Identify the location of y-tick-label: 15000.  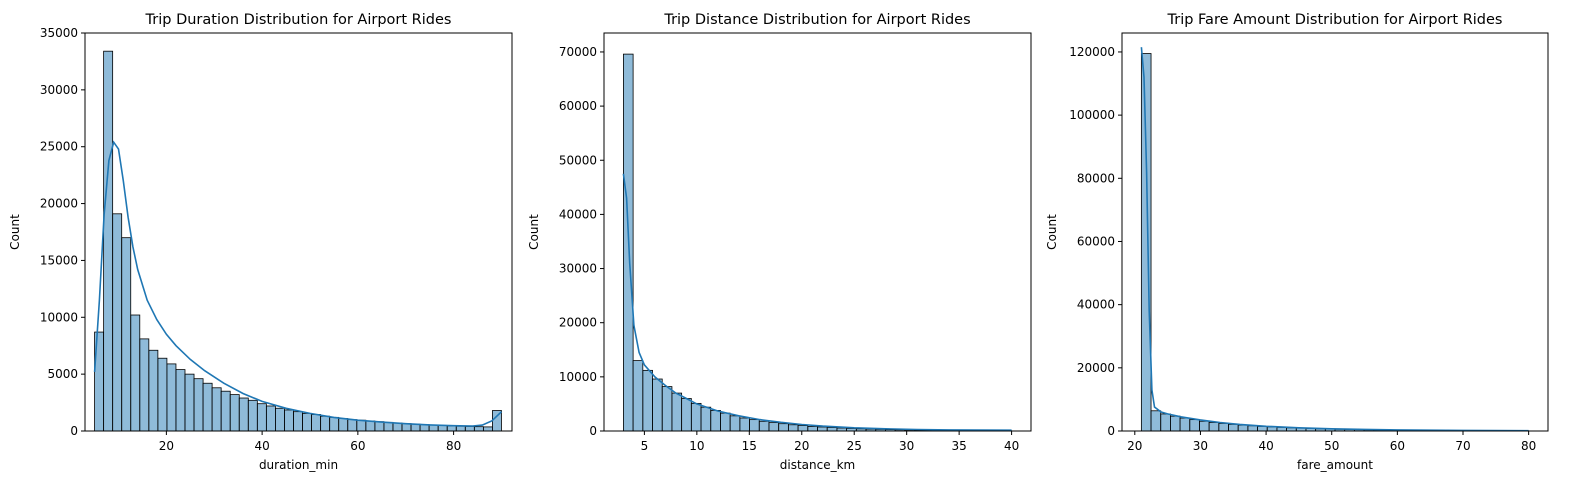
(59, 260).